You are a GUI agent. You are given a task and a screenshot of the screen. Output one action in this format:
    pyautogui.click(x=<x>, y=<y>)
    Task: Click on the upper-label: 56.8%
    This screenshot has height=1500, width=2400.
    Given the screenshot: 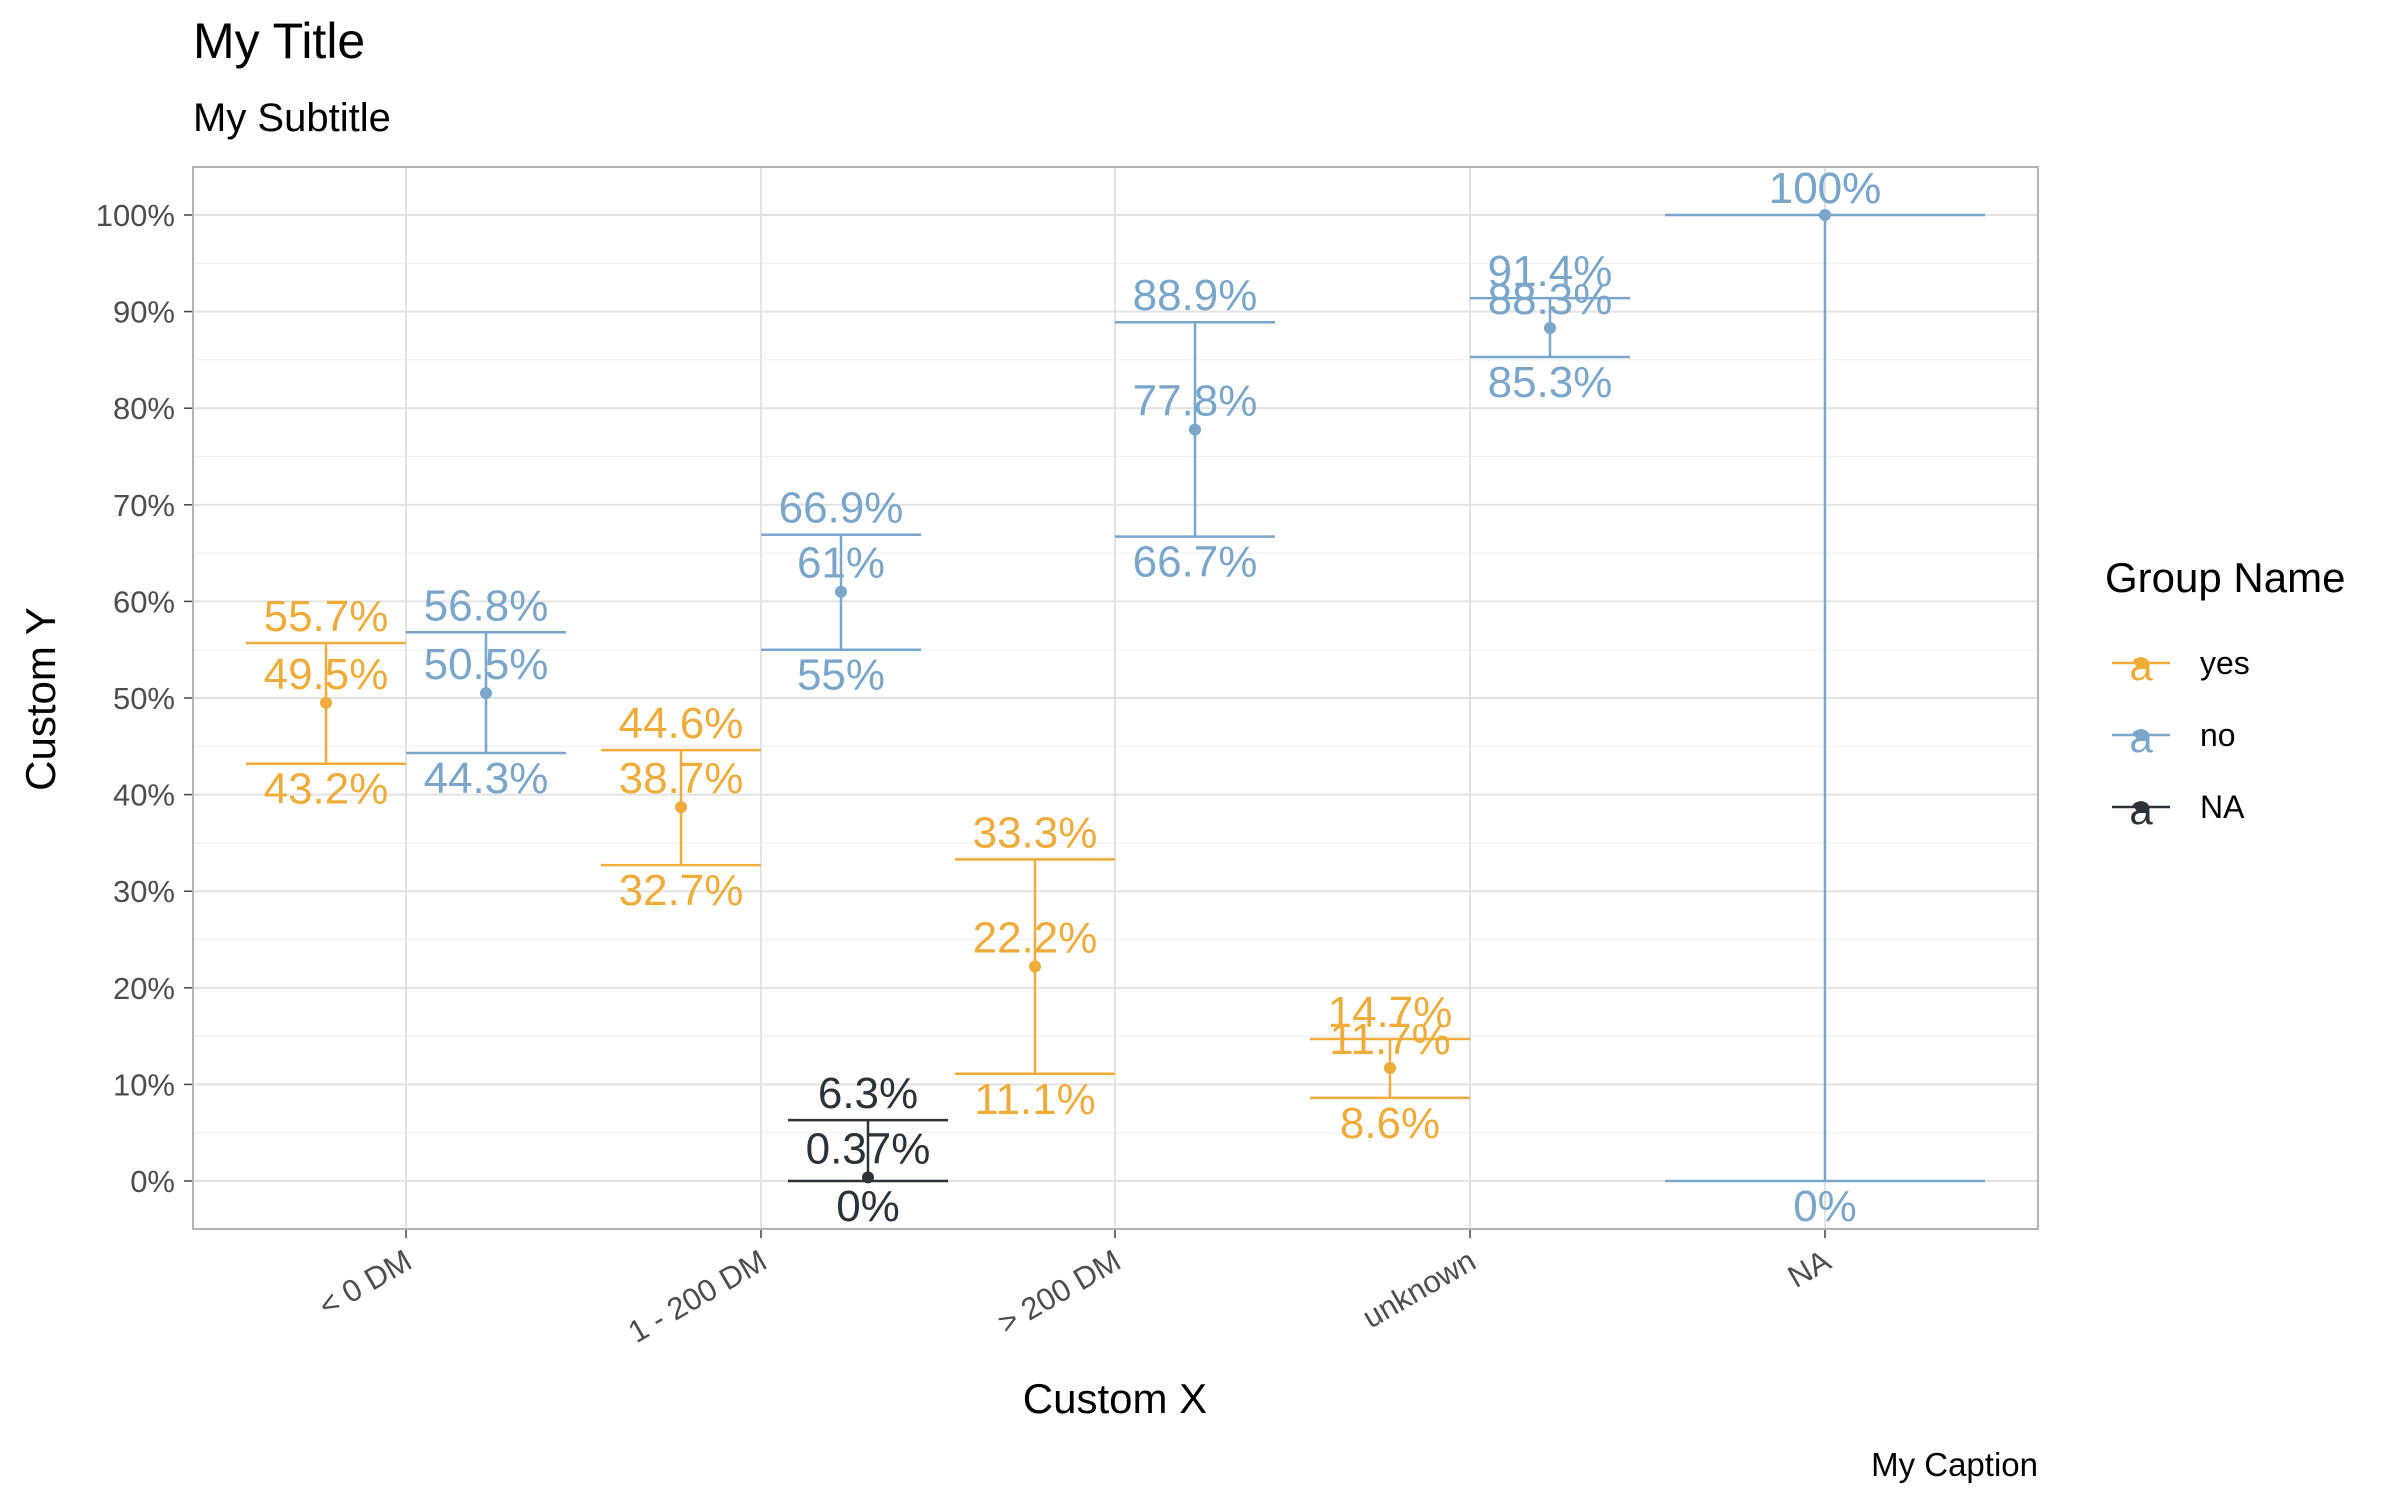 What is the action you would take?
    pyautogui.click(x=486, y=605)
    